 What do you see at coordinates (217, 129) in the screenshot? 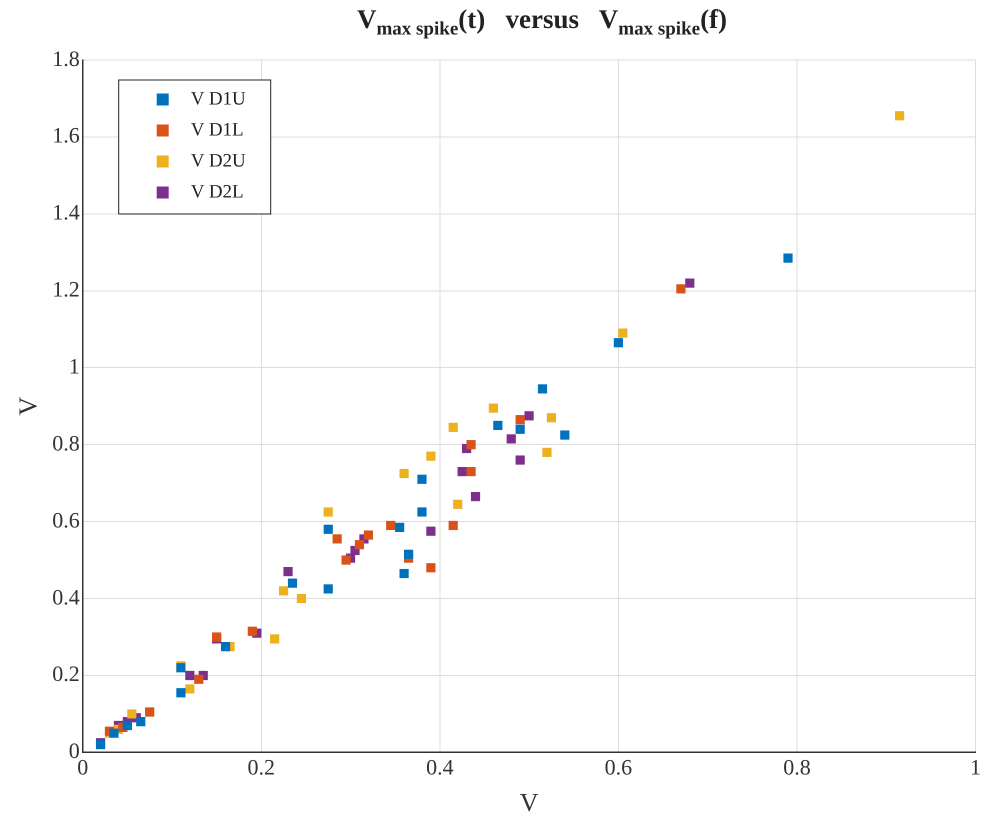
I see `legend-label: V D1L` at bounding box center [217, 129].